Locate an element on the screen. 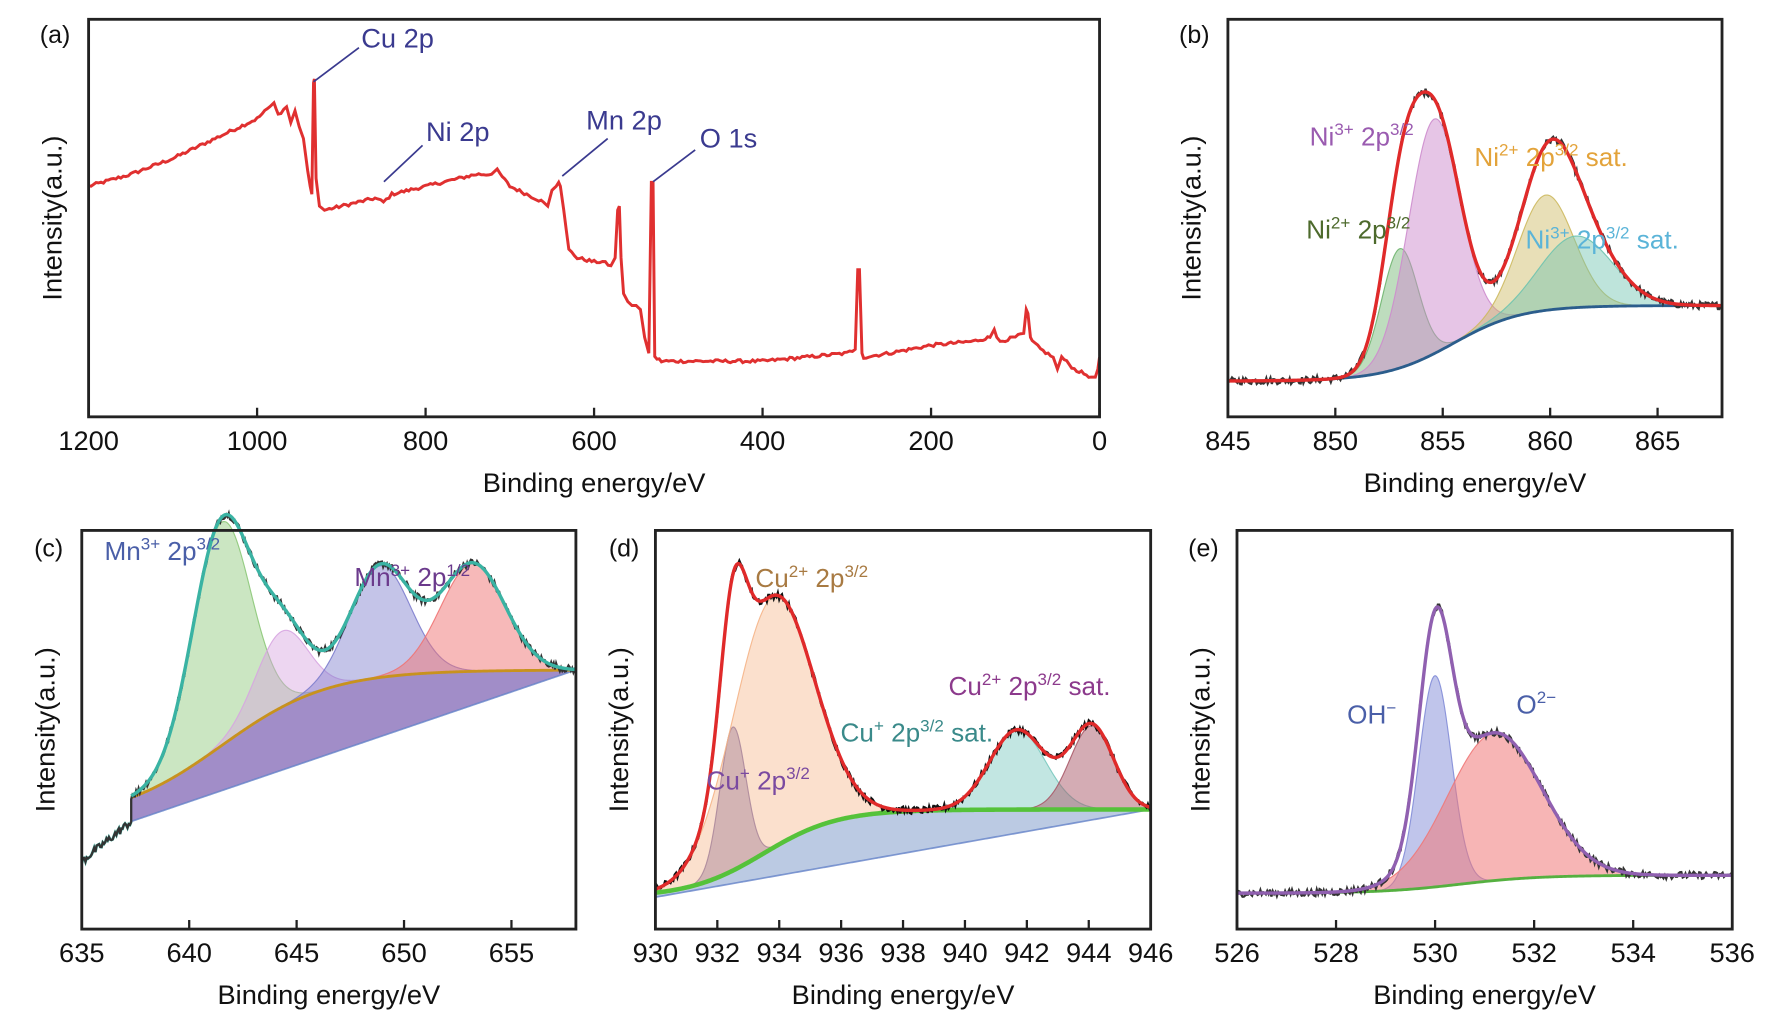 This screenshot has width=1772, height=1012. annotation-charge: − is located at coordinates (1391, 707).